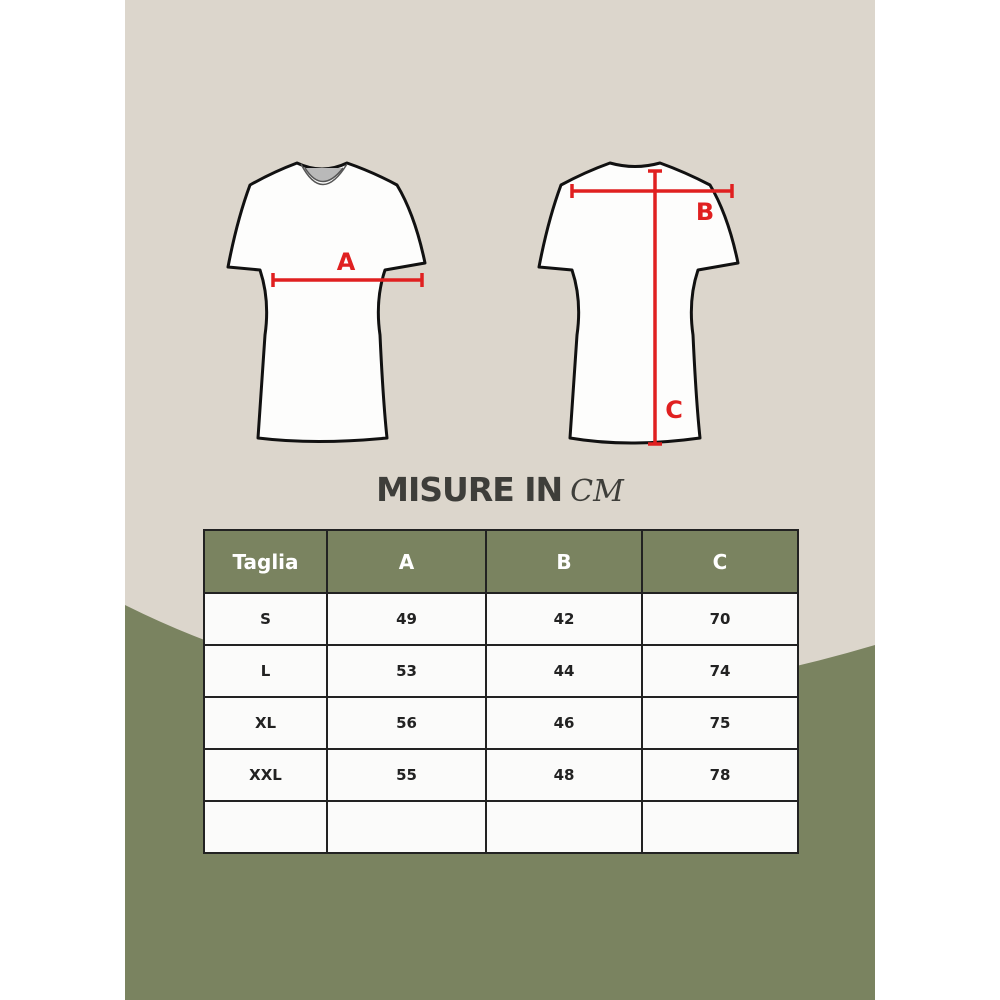  I want to click on cell-a: 53, so click(406, 671).